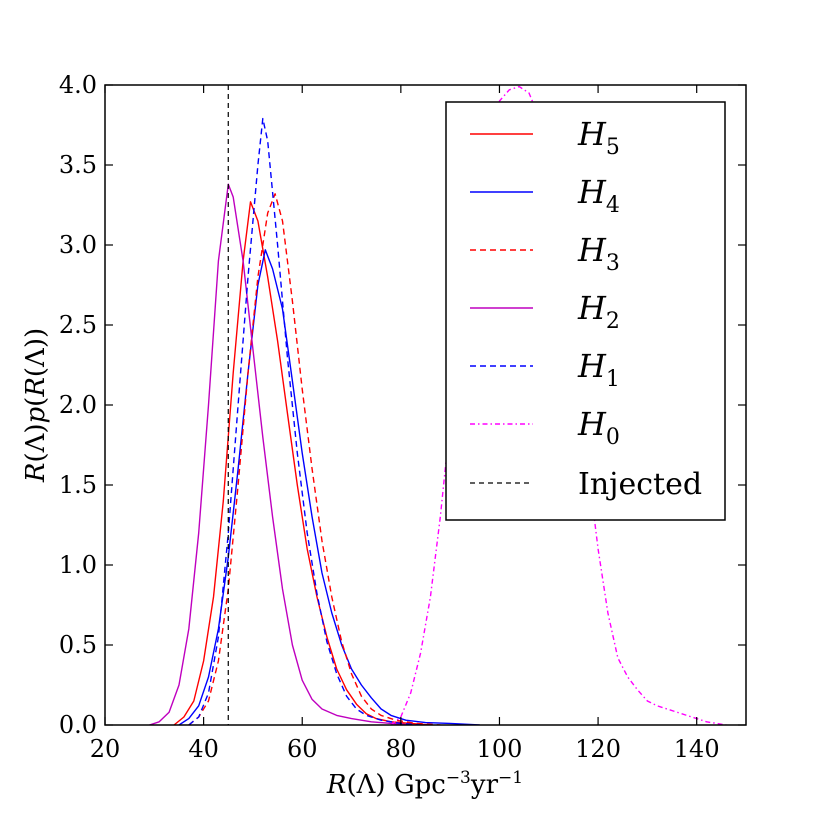 The image size is (830, 830). I want to click on legend-label-h4: H4, so click(598, 195).